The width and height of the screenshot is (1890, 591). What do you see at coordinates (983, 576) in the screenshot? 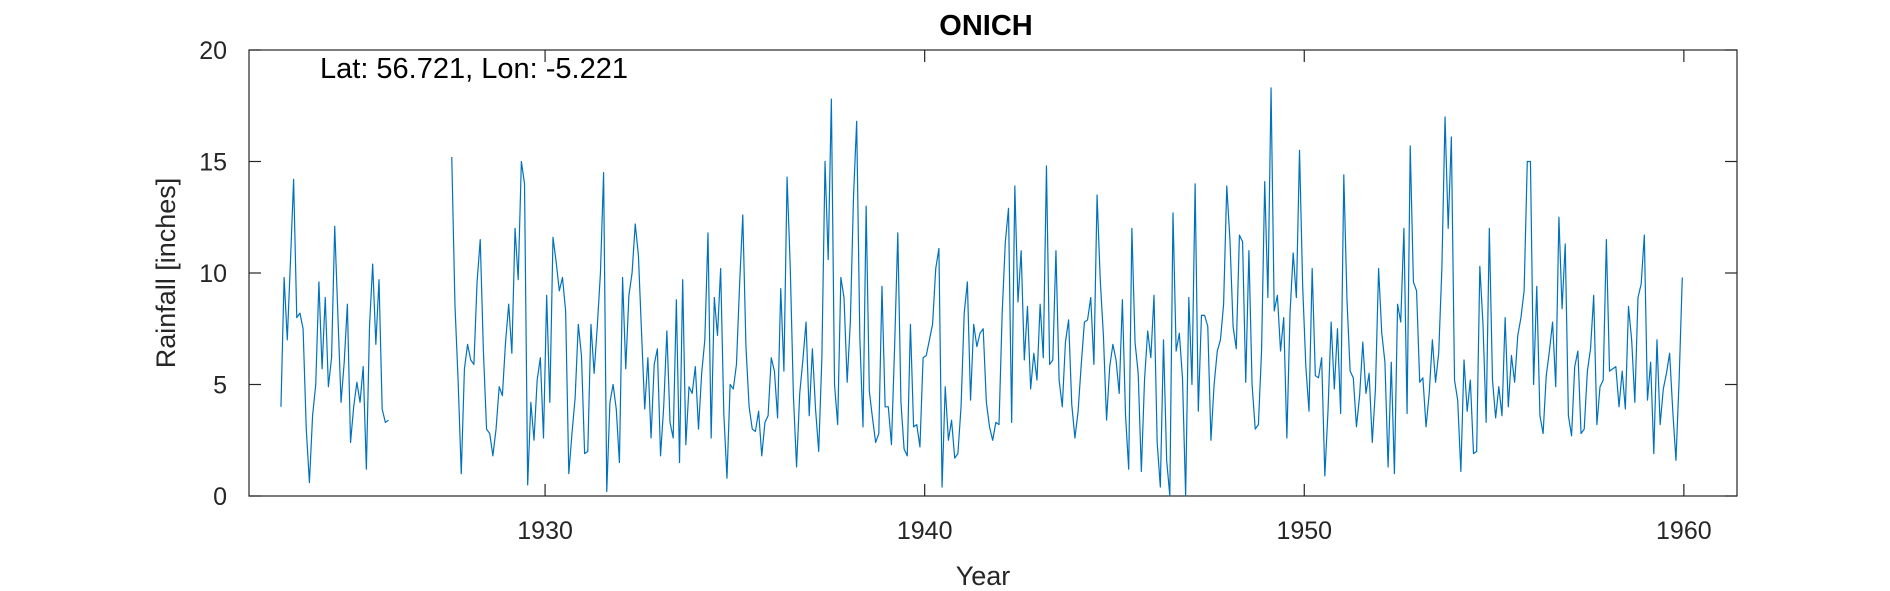
I see `x-axis-label: Year` at bounding box center [983, 576].